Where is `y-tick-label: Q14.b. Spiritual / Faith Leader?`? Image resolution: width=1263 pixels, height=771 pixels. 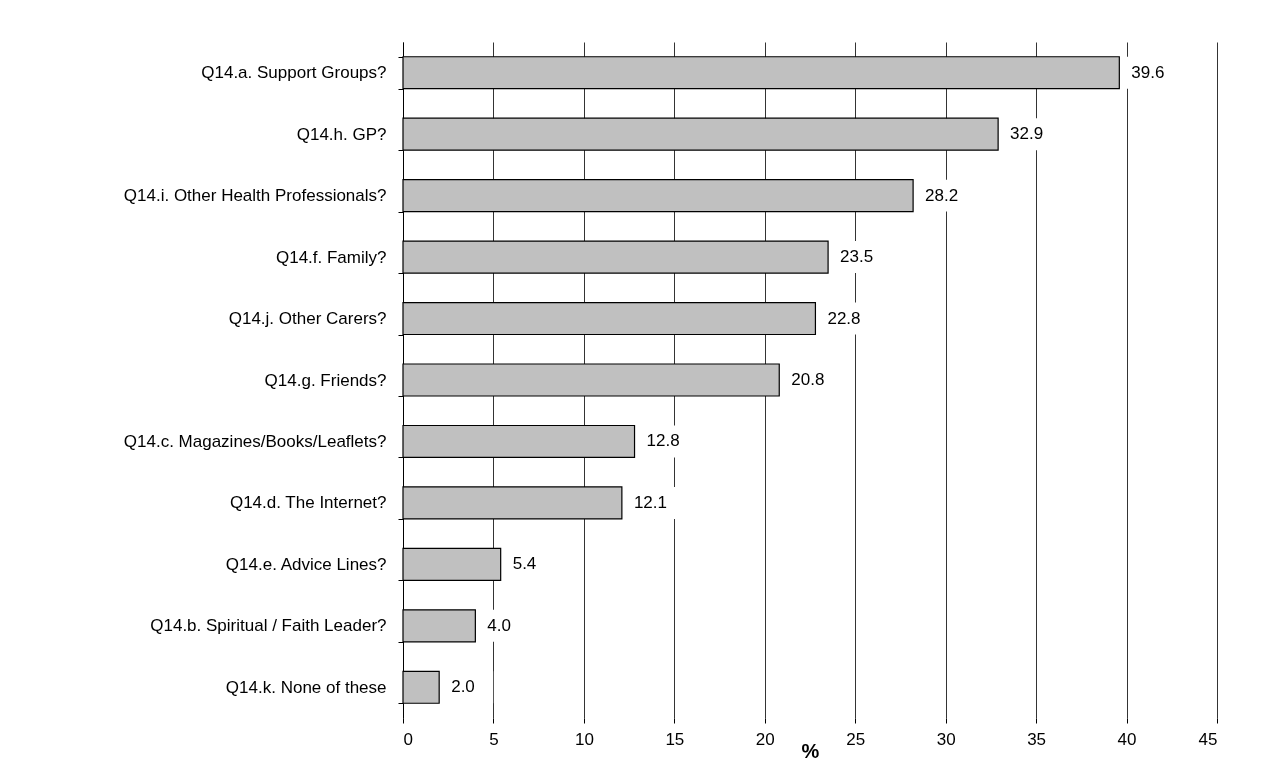 y-tick-label: Q14.b. Spiritual / Faith Leader? is located at coordinates (268, 626).